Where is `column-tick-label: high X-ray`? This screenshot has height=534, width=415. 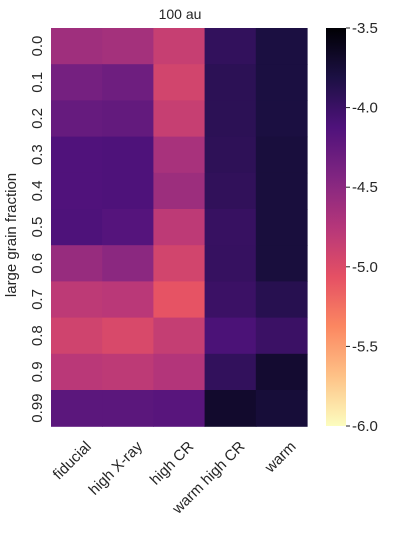 column-tick-label: high X-ray is located at coordinates (116, 468).